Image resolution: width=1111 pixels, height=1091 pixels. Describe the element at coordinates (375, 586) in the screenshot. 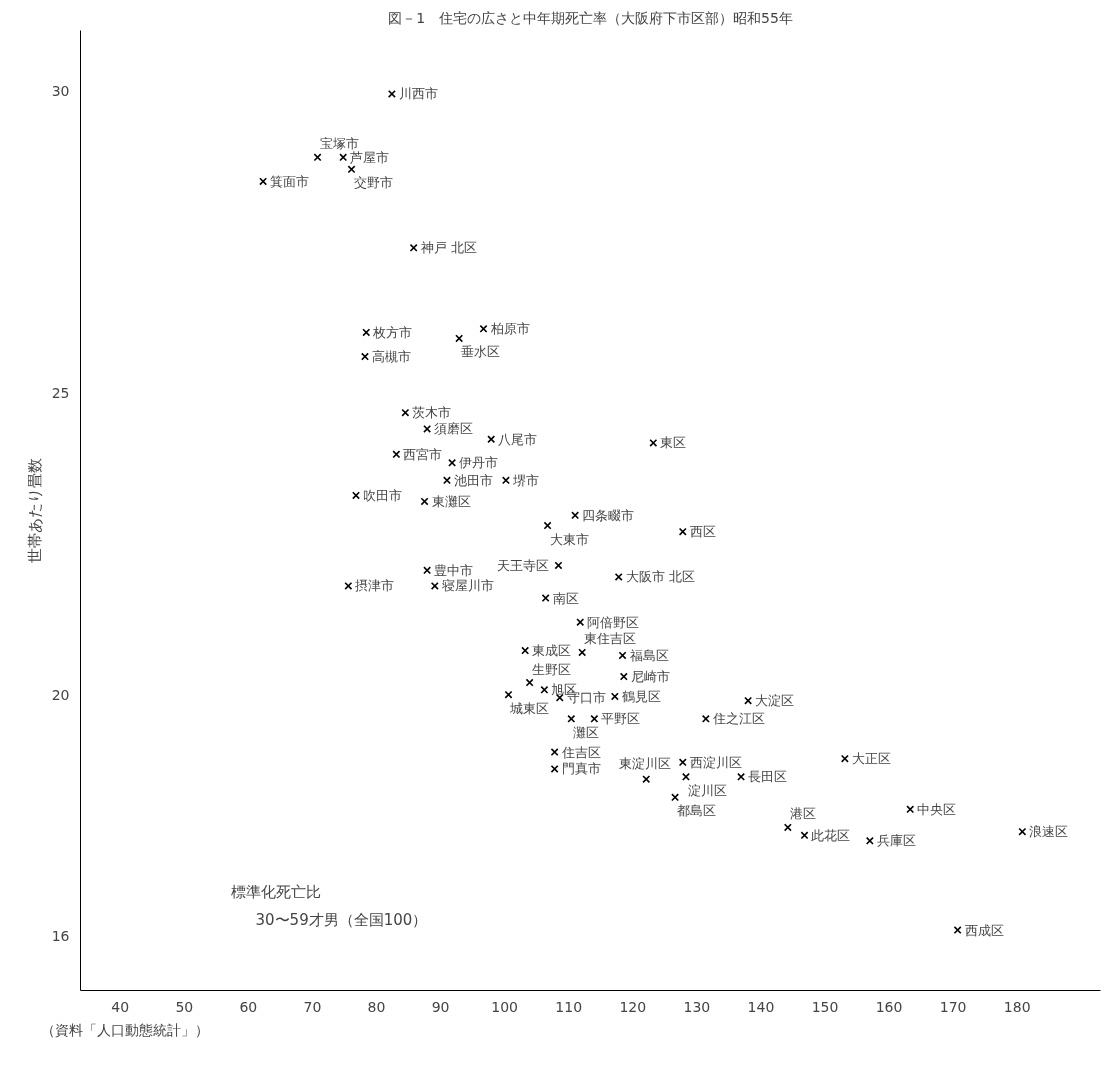

I see `annotation: 摂津市` at that location.